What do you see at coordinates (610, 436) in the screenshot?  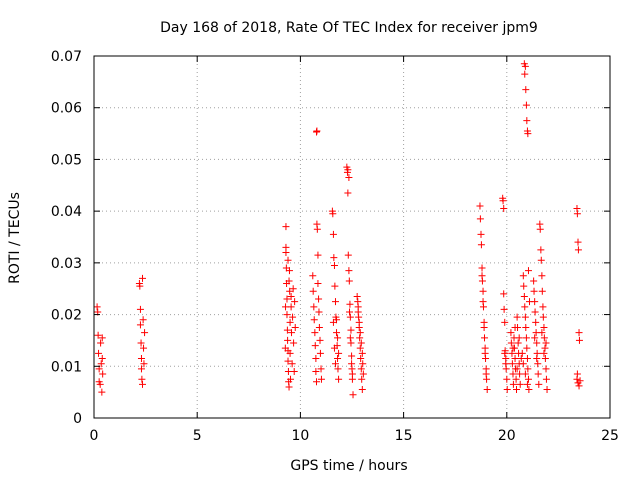 I see `x-tick-label: 25` at bounding box center [610, 436].